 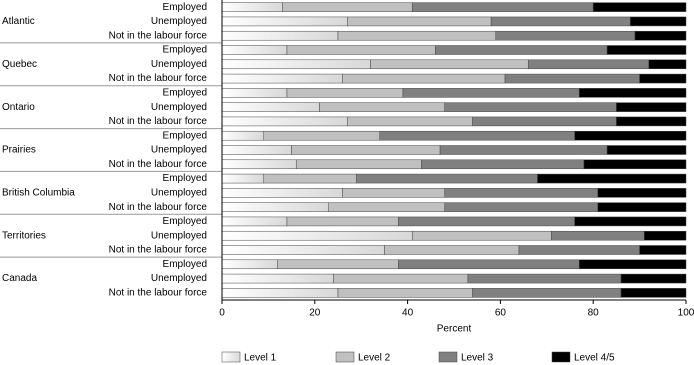 I want to click on group-label: Canada, so click(x=19, y=278).